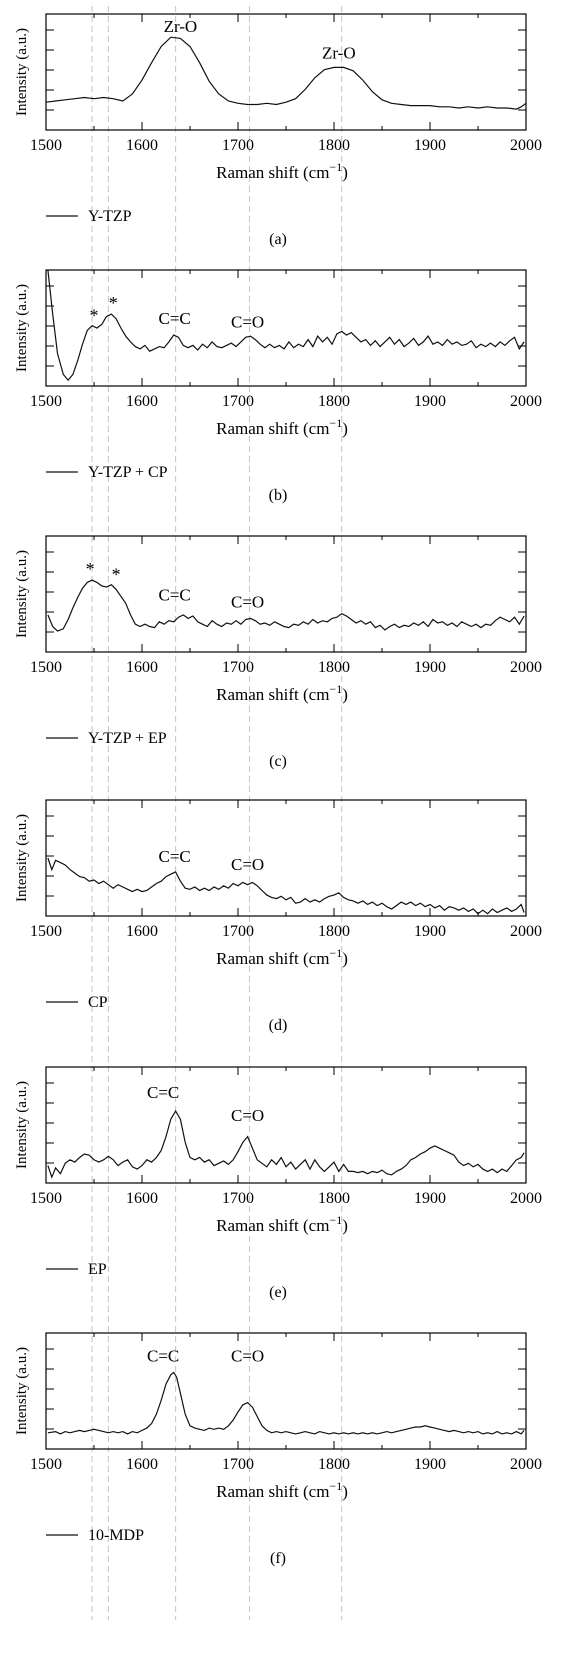  What do you see at coordinates (128, 472) in the screenshot?
I see `legend-label: Y-TZP + CP` at bounding box center [128, 472].